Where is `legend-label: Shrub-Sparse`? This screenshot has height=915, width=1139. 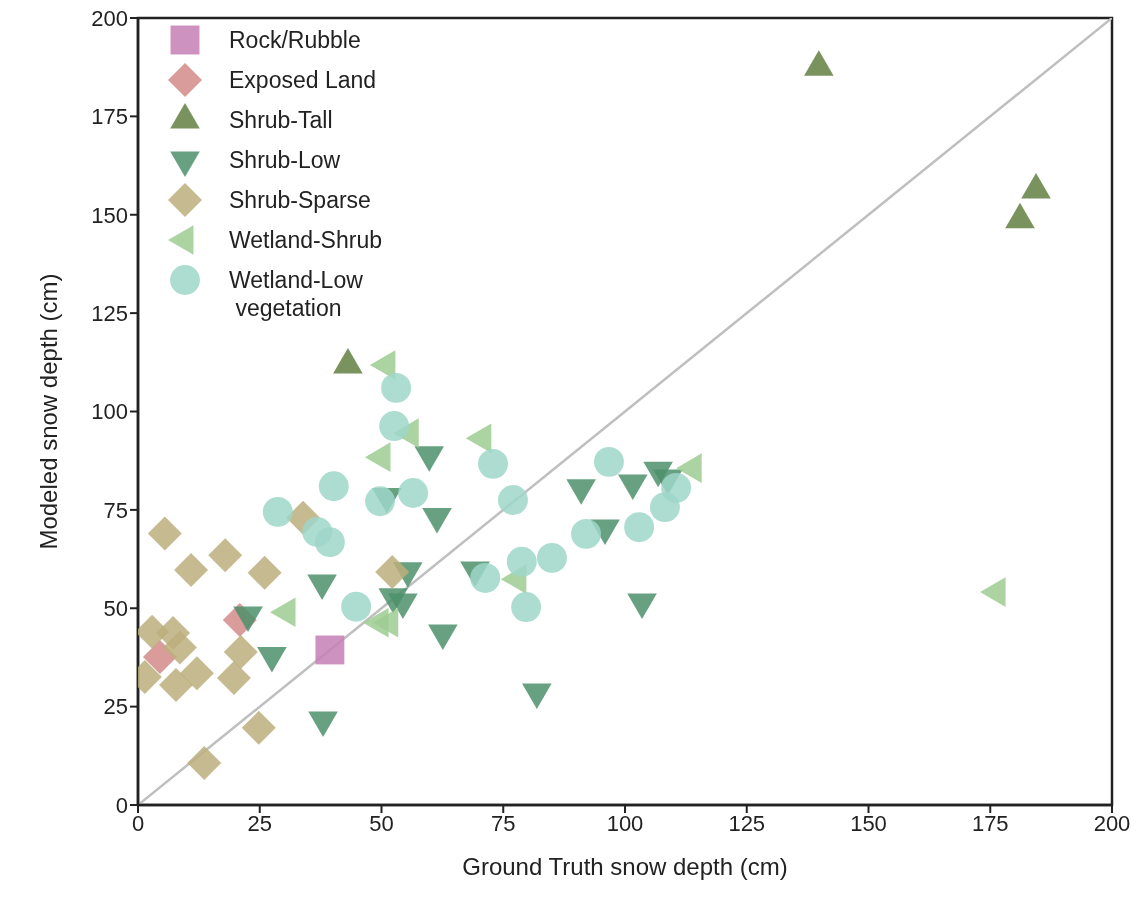 legend-label: Shrub-Sparse is located at coordinates (300, 200).